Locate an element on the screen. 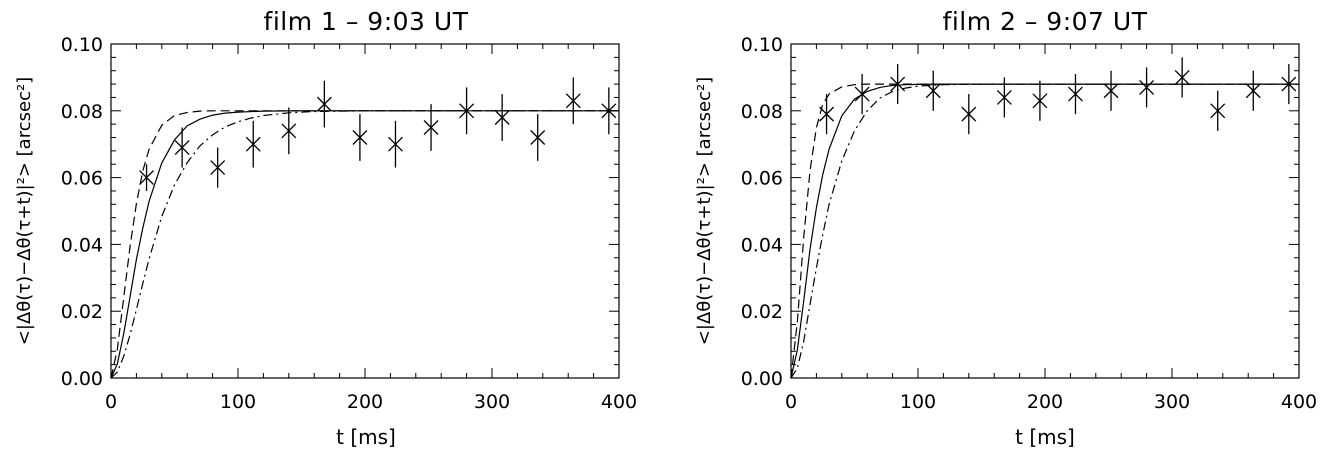  chart-title: film 1 – 9:03 UT is located at coordinates (366, 21).